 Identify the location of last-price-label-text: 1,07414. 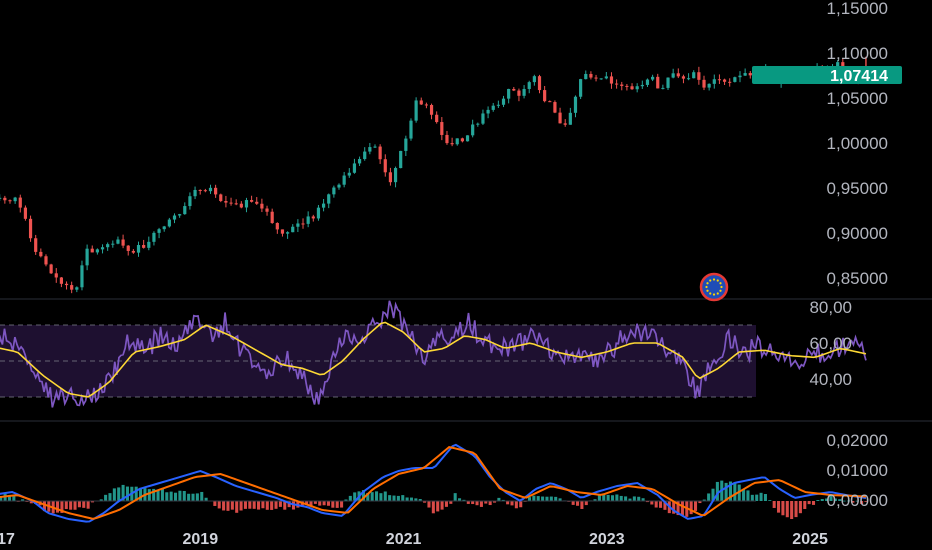
(859, 76).